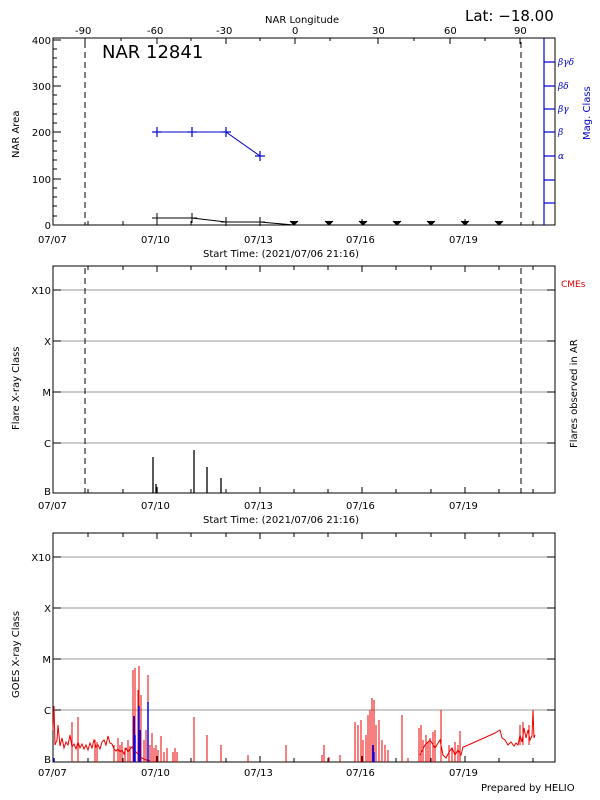 The height and width of the screenshot is (800, 600). What do you see at coordinates (477, 734) in the screenshot?
I see `goes-long-tail` at bounding box center [477, 734].